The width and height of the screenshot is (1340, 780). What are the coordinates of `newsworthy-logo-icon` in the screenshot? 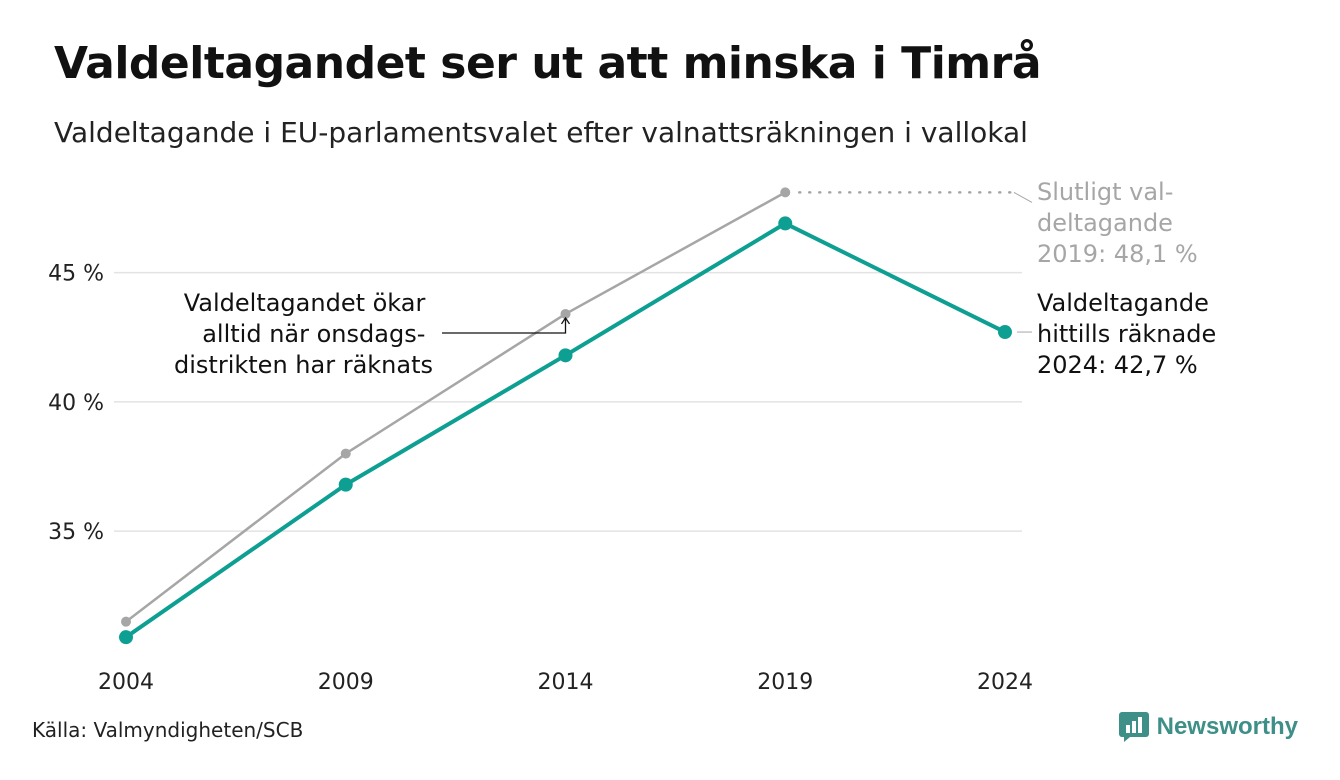 It's located at (1133, 727).